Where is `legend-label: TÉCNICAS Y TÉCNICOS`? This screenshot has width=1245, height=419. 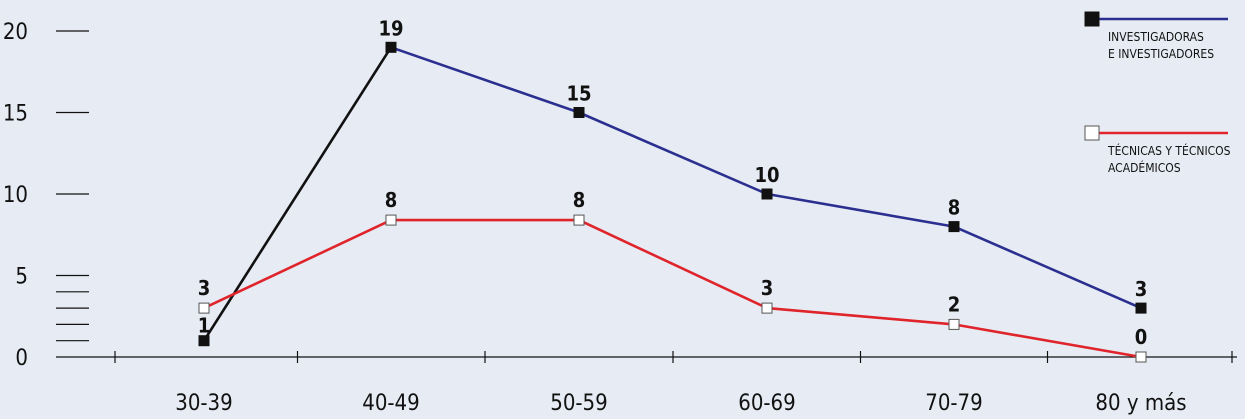
legend-label: TÉCNICAS Y TÉCNICOS is located at coordinates (1169, 150).